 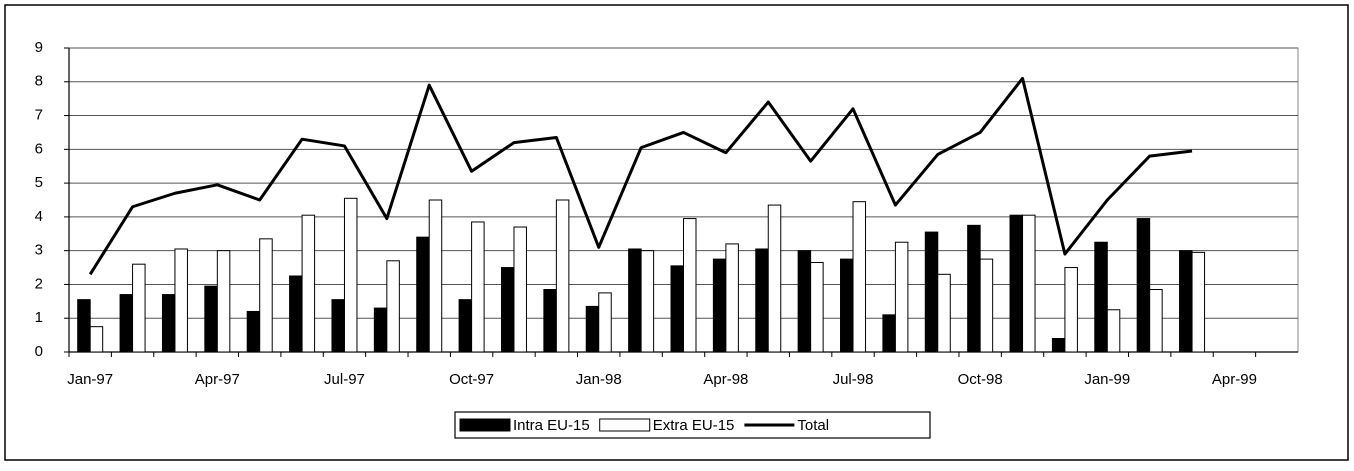 I want to click on x-tick-label: Jan-98, so click(x=599, y=379).